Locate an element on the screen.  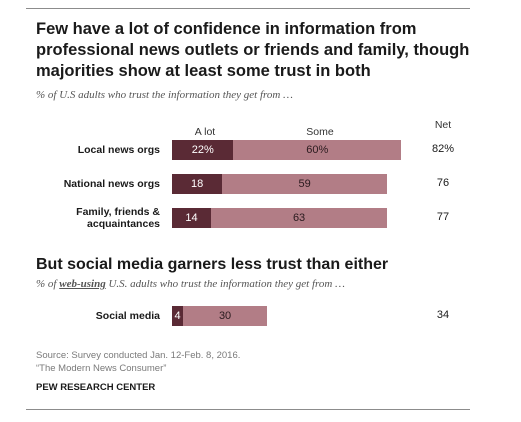
report-name: “The Modern News Consumer” is located at coordinates (101, 368).